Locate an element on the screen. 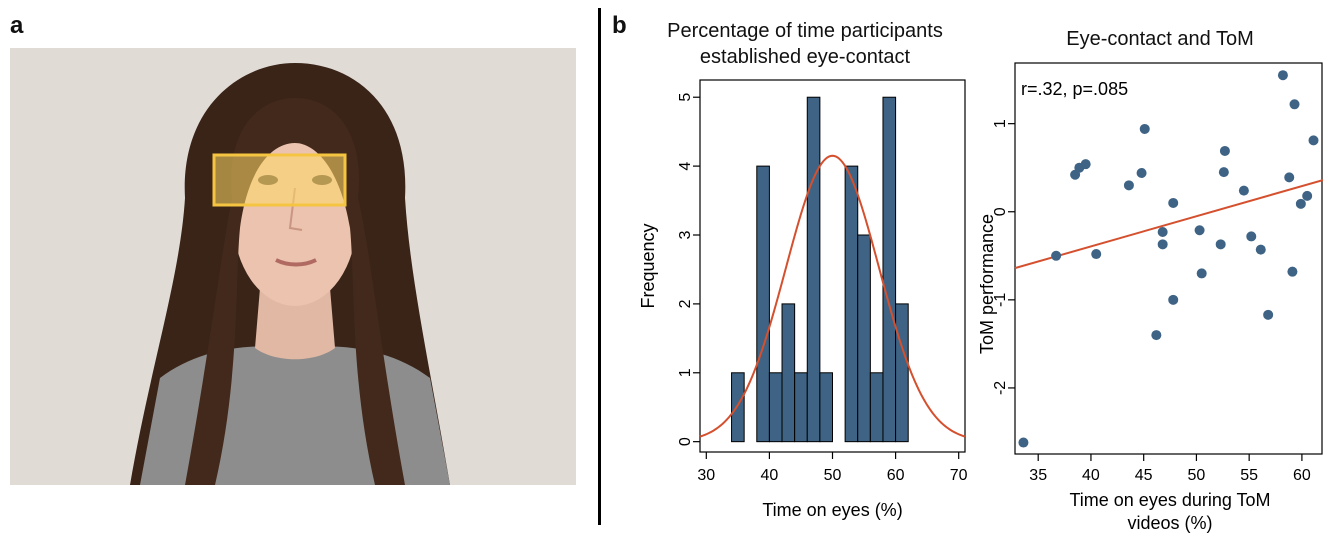 This screenshot has height=539, width=1323. scatter-y-tick-label-0: 0 is located at coordinates (1000, 211).